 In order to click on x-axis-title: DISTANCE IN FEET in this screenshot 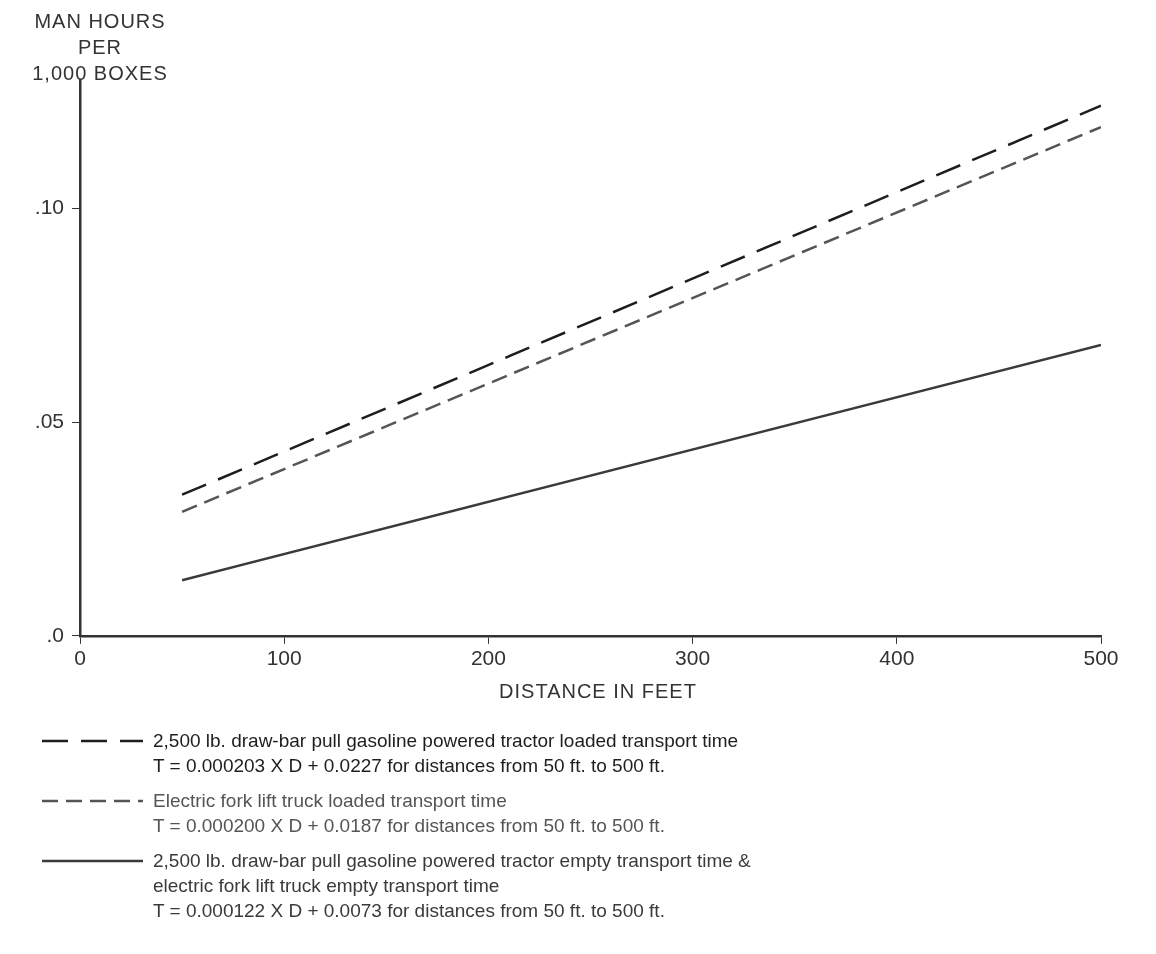, I will do `click(598, 691)`.